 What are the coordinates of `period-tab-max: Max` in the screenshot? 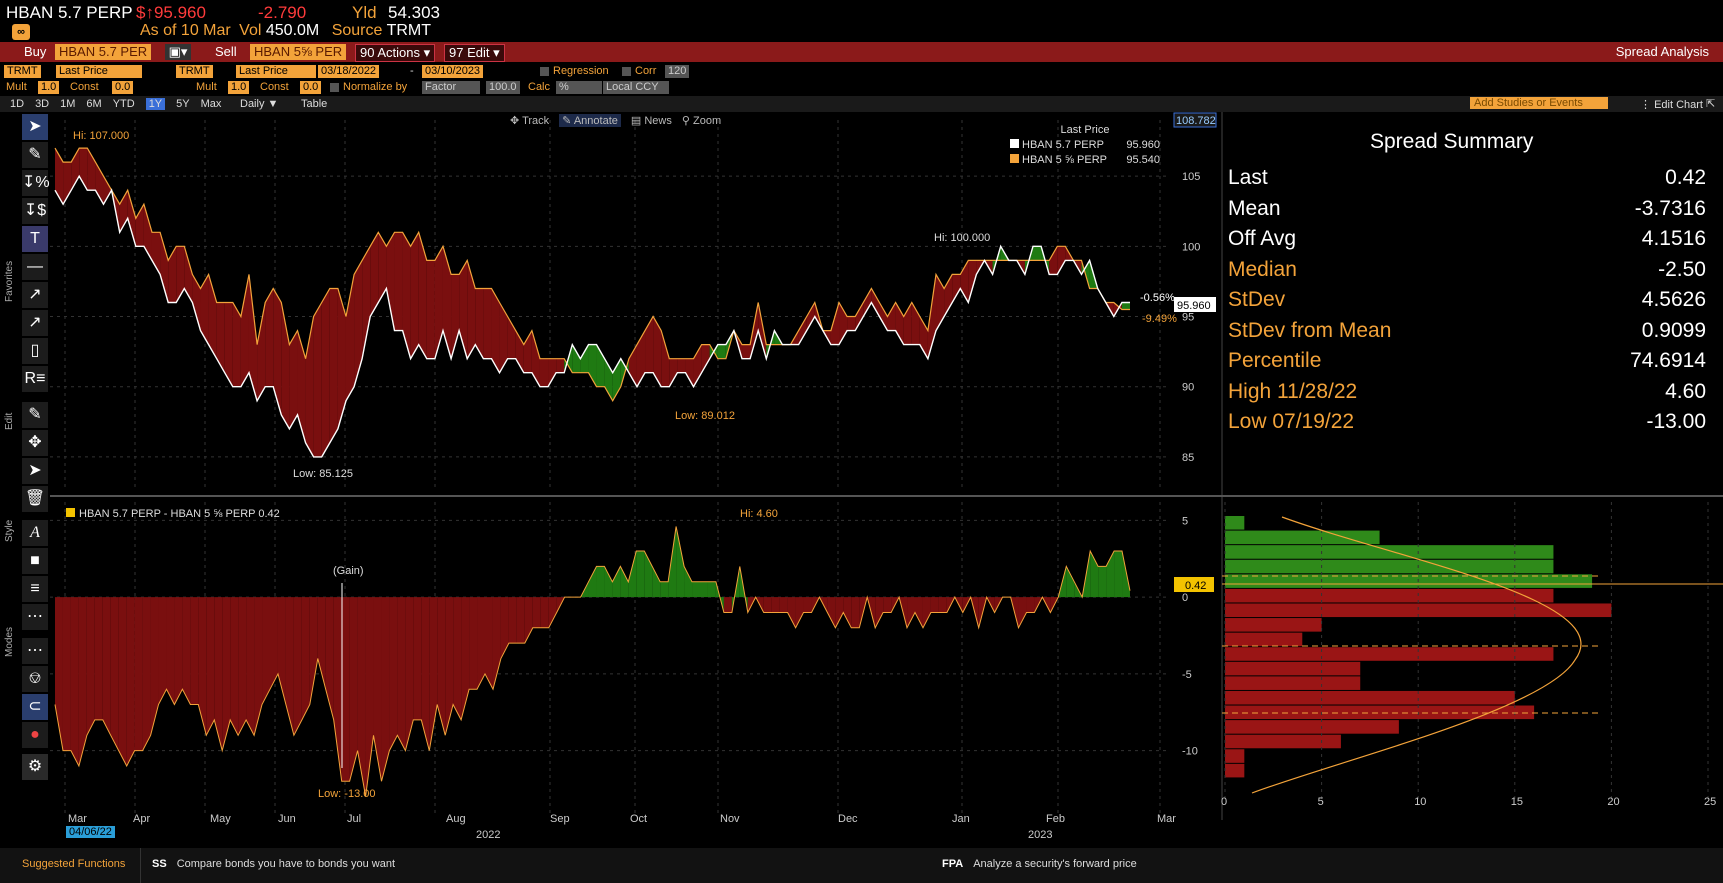 It's located at (211, 104).